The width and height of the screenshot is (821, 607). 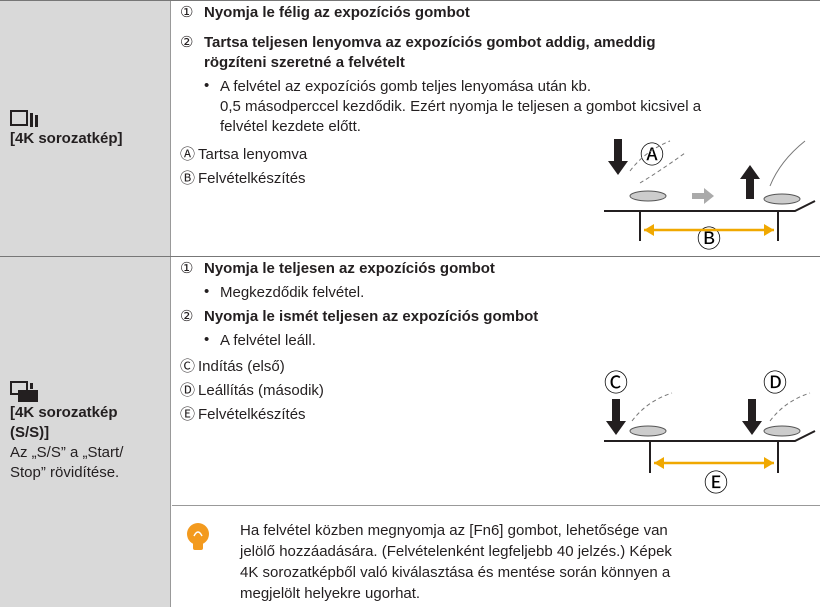 What do you see at coordinates (268, 340) in the screenshot?
I see `bullet-text: A felvétel leáll.` at bounding box center [268, 340].